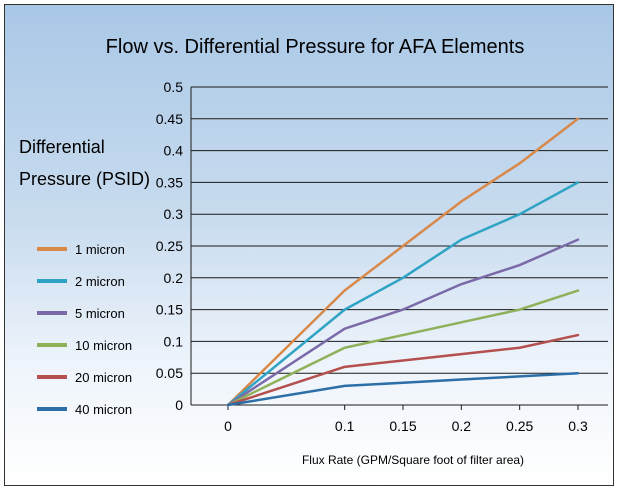 This screenshot has width=621, height=492. What do you see at coordinates (228, 426) in the screenshot?
I see `x-tick-label: 0` at bounding box center [228, 426].